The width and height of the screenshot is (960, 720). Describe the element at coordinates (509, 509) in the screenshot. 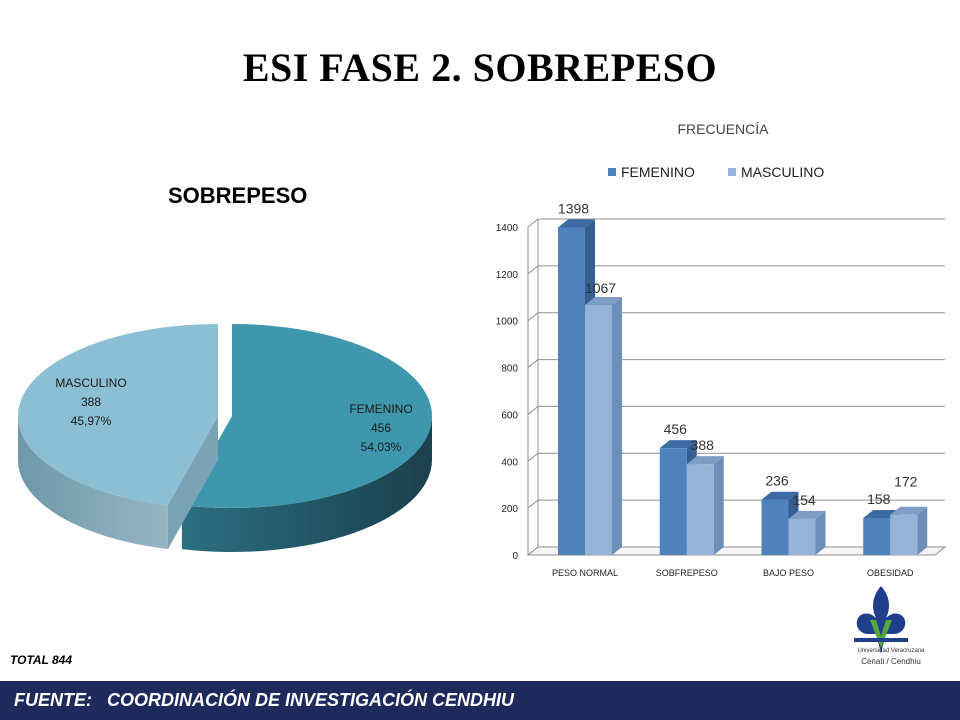

I see `y-tick-label: 200` at that location.